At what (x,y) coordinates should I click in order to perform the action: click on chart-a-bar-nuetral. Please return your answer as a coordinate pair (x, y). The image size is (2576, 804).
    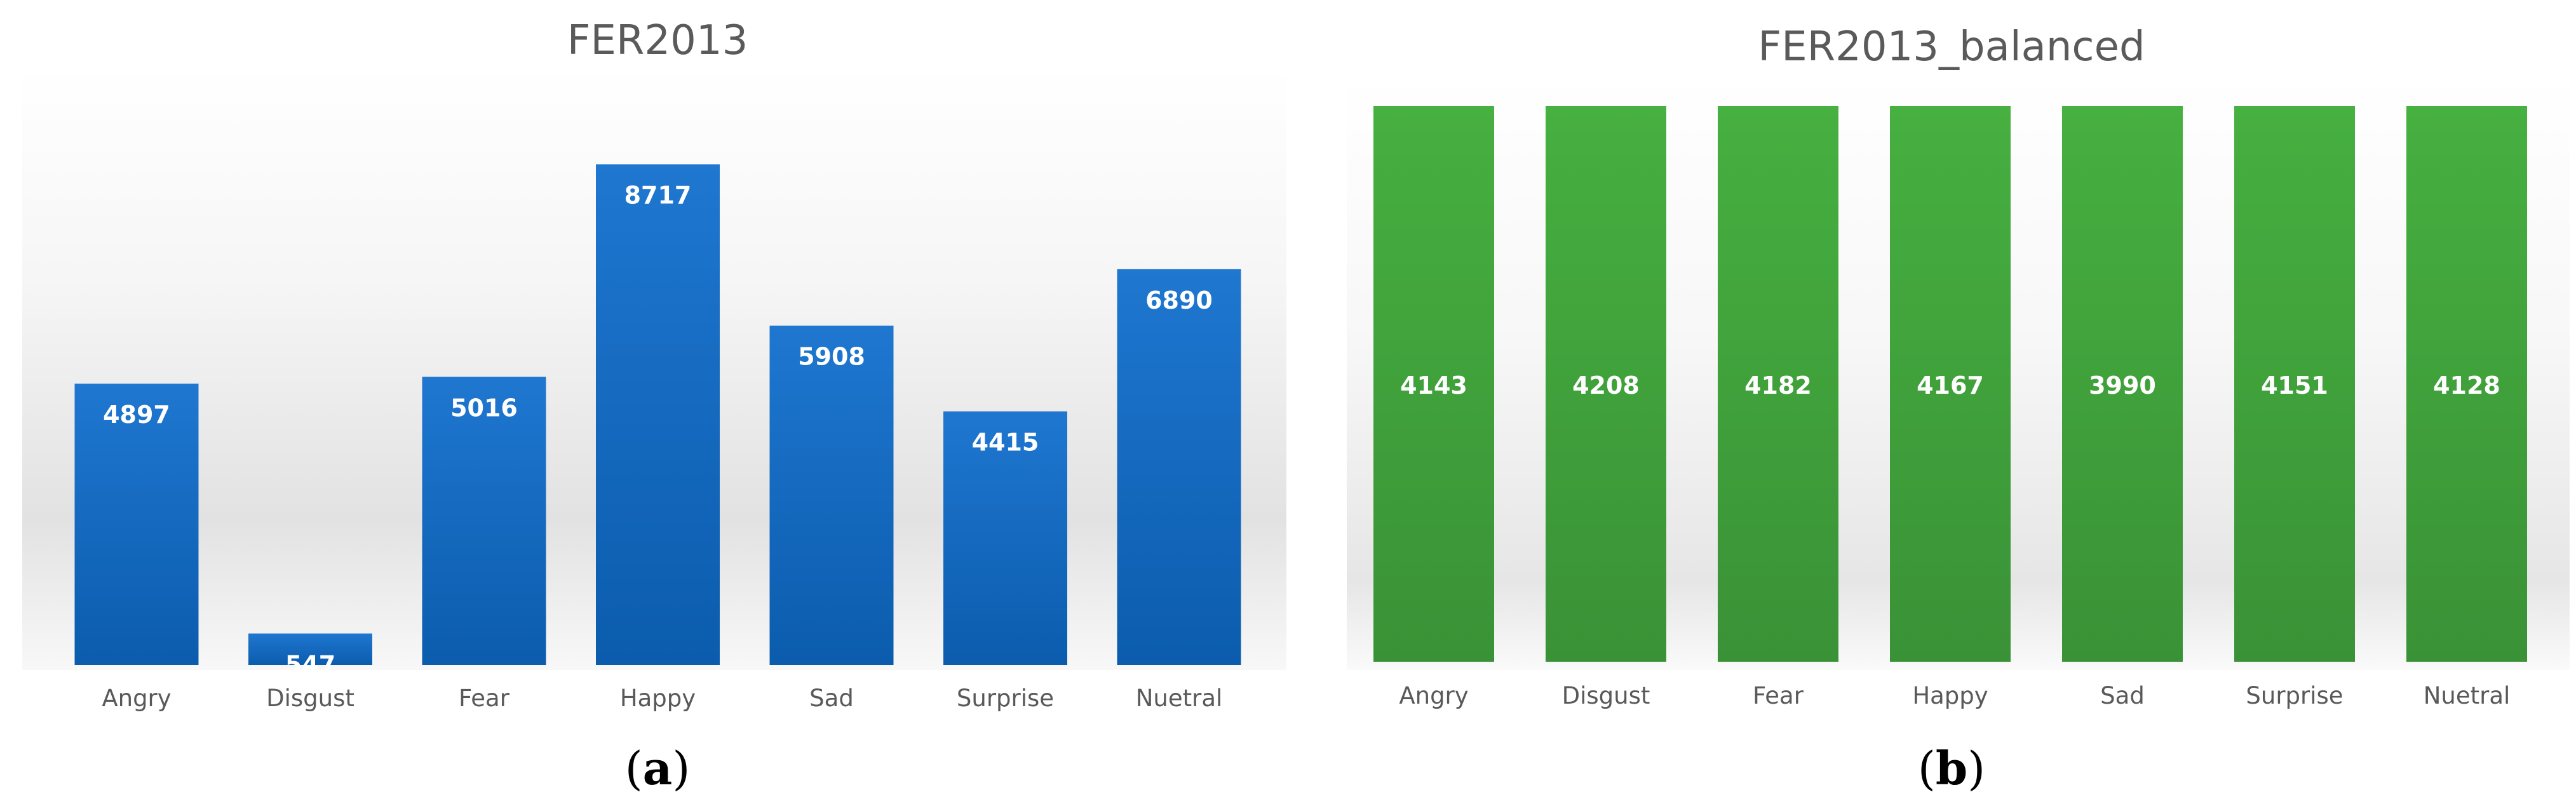
    Looking at the image, I should click on (1179, 467).